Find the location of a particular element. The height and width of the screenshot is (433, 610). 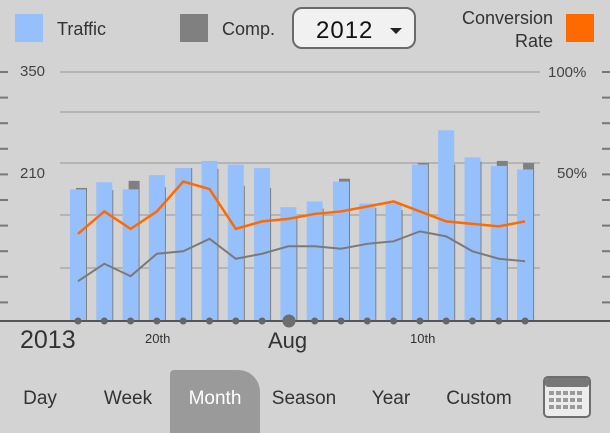

tab-year: Year is located at coordinates (391, 398).